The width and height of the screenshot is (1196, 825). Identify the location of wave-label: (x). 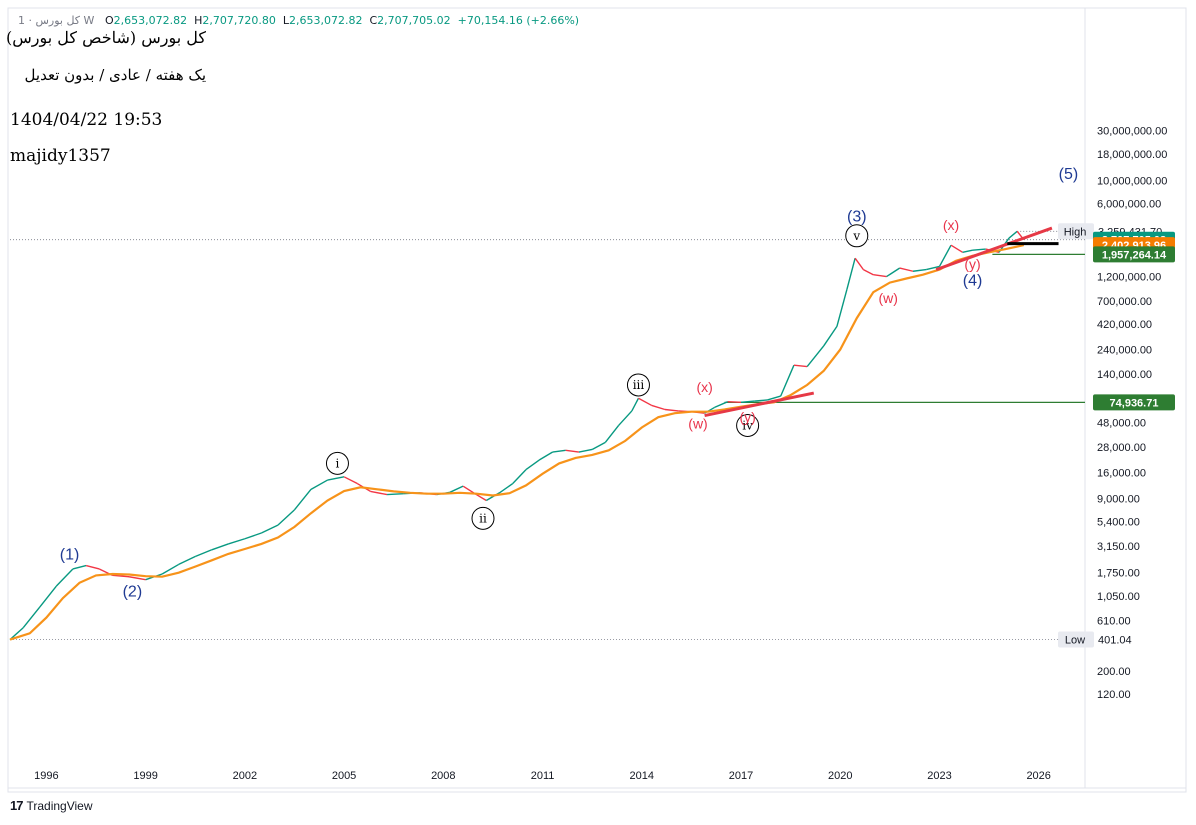
(704, 387).